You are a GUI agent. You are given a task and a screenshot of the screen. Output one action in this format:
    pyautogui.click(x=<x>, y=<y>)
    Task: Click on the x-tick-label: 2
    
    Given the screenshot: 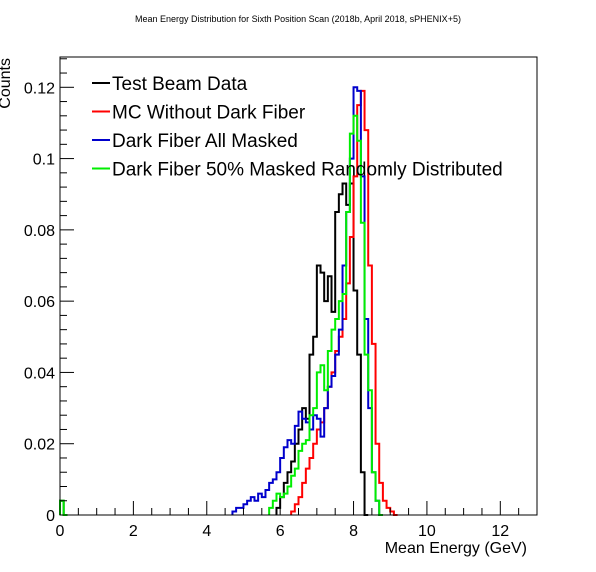 What is the action you would take?
    pyautogui.click(x=133, y=531)
    